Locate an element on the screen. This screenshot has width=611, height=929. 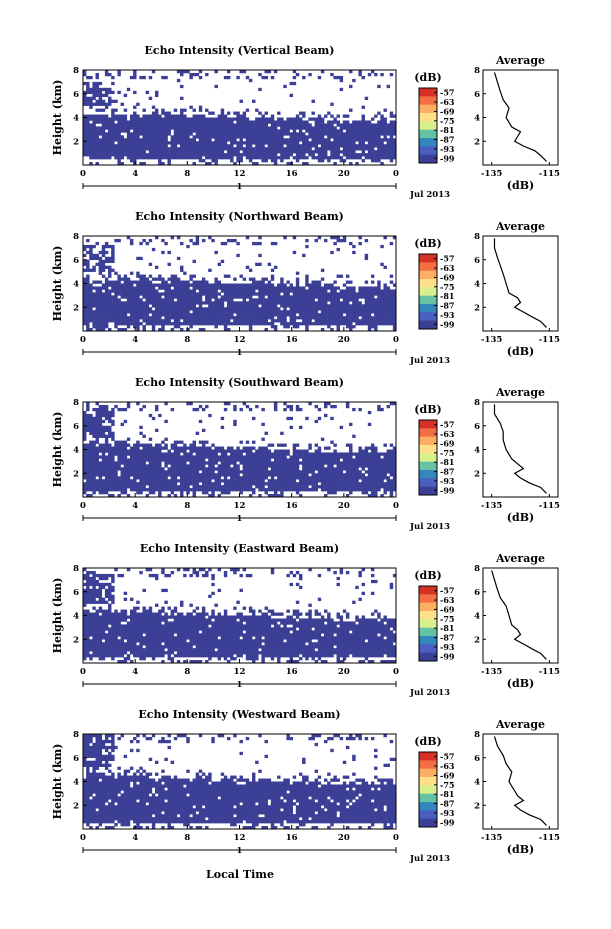
colorbar-segment is located at coordinates (428, 317).